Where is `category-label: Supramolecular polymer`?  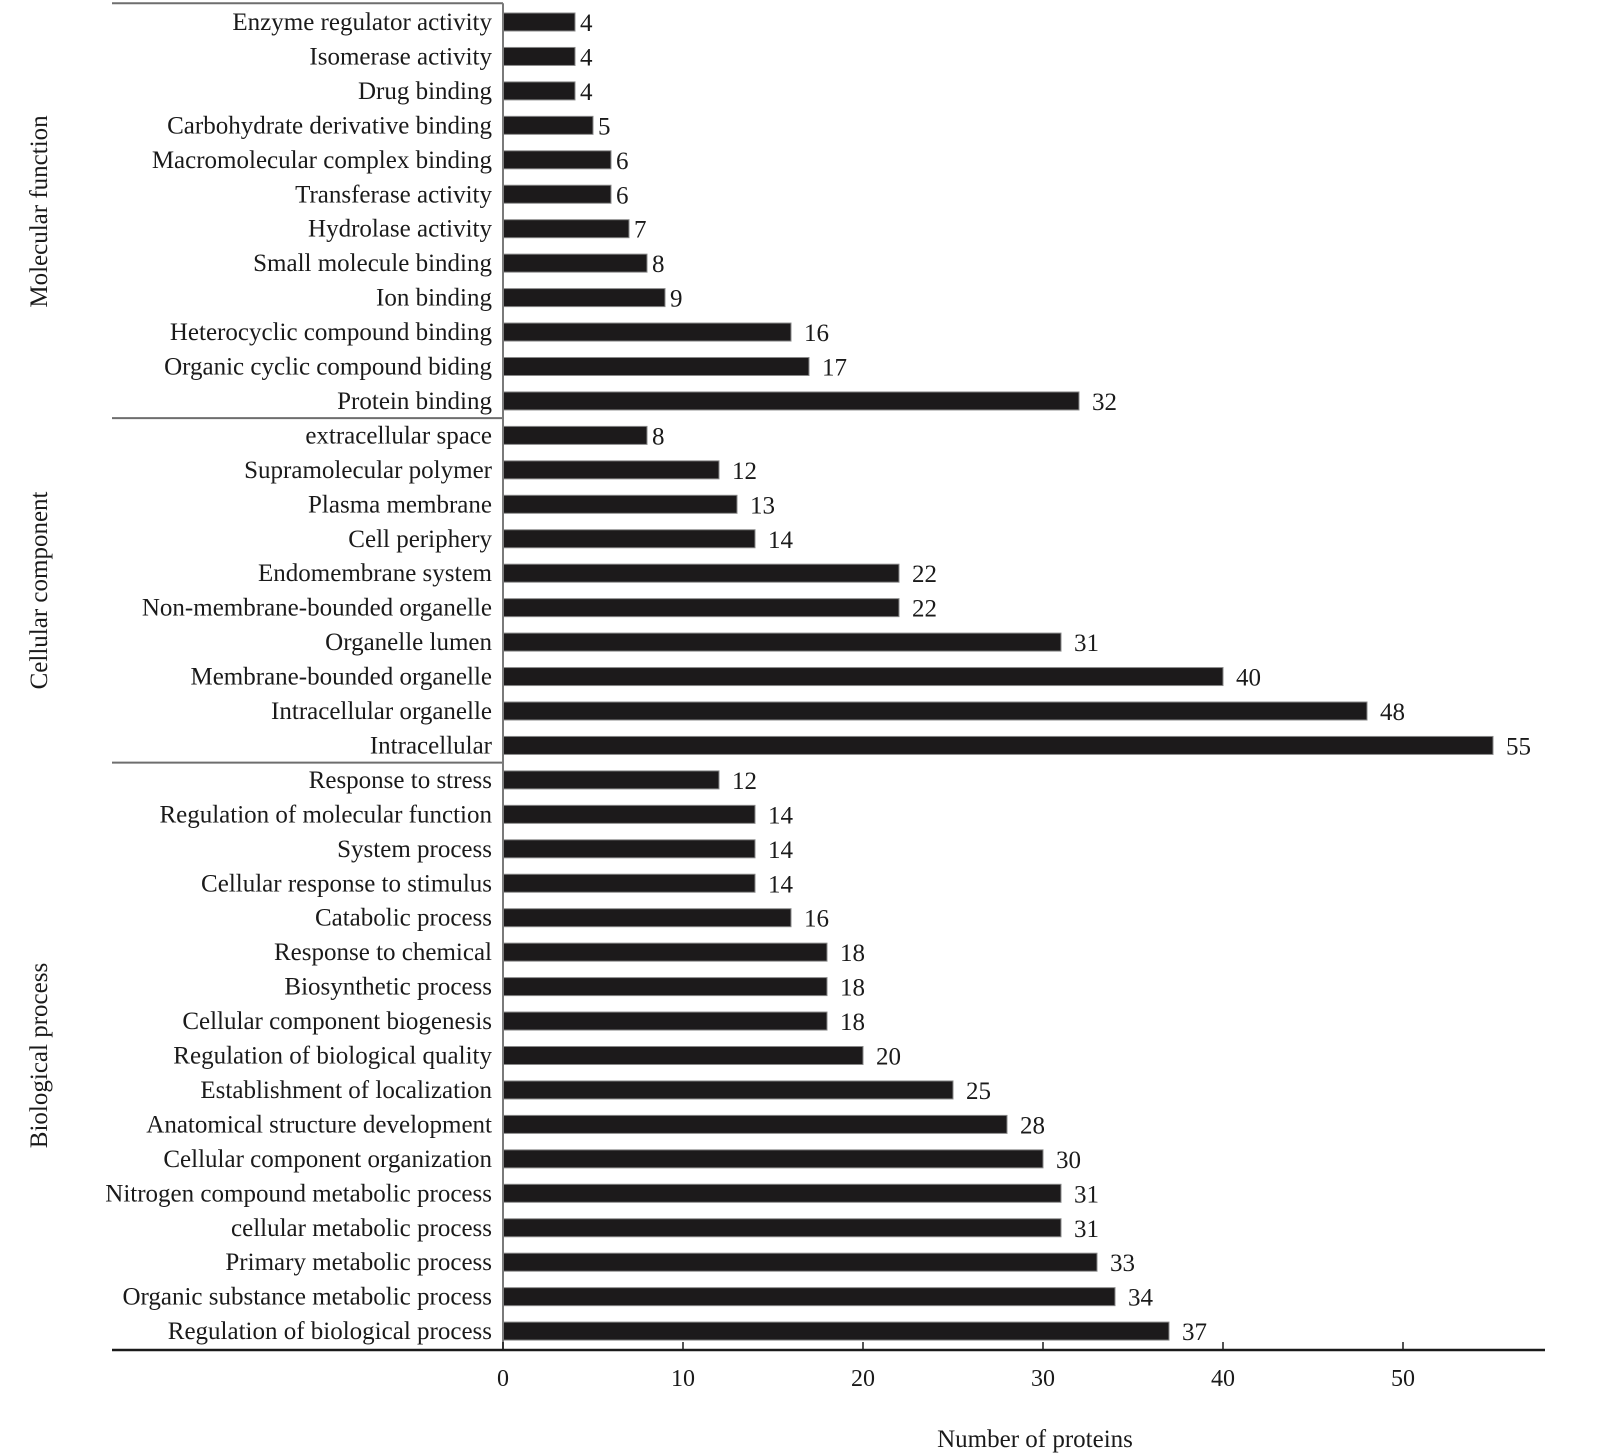 category-label: Supramolecular polymer is located at coordinates (368, 470).